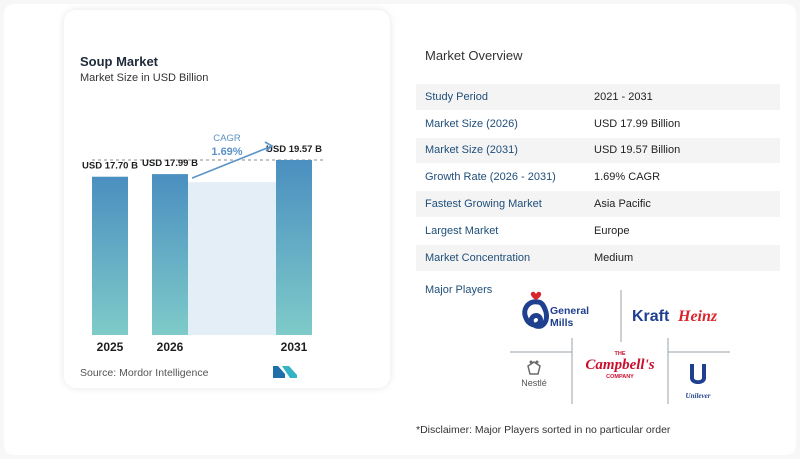 The height and width of the screenshot is (459, 800). I want to click on general-mills-line1: General, so click(569, 311).